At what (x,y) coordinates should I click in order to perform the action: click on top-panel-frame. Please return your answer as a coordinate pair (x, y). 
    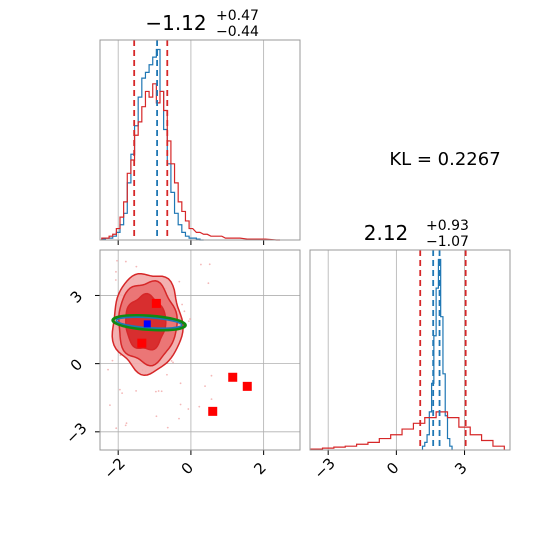
    Looking at the image, I should click on (200, 140).